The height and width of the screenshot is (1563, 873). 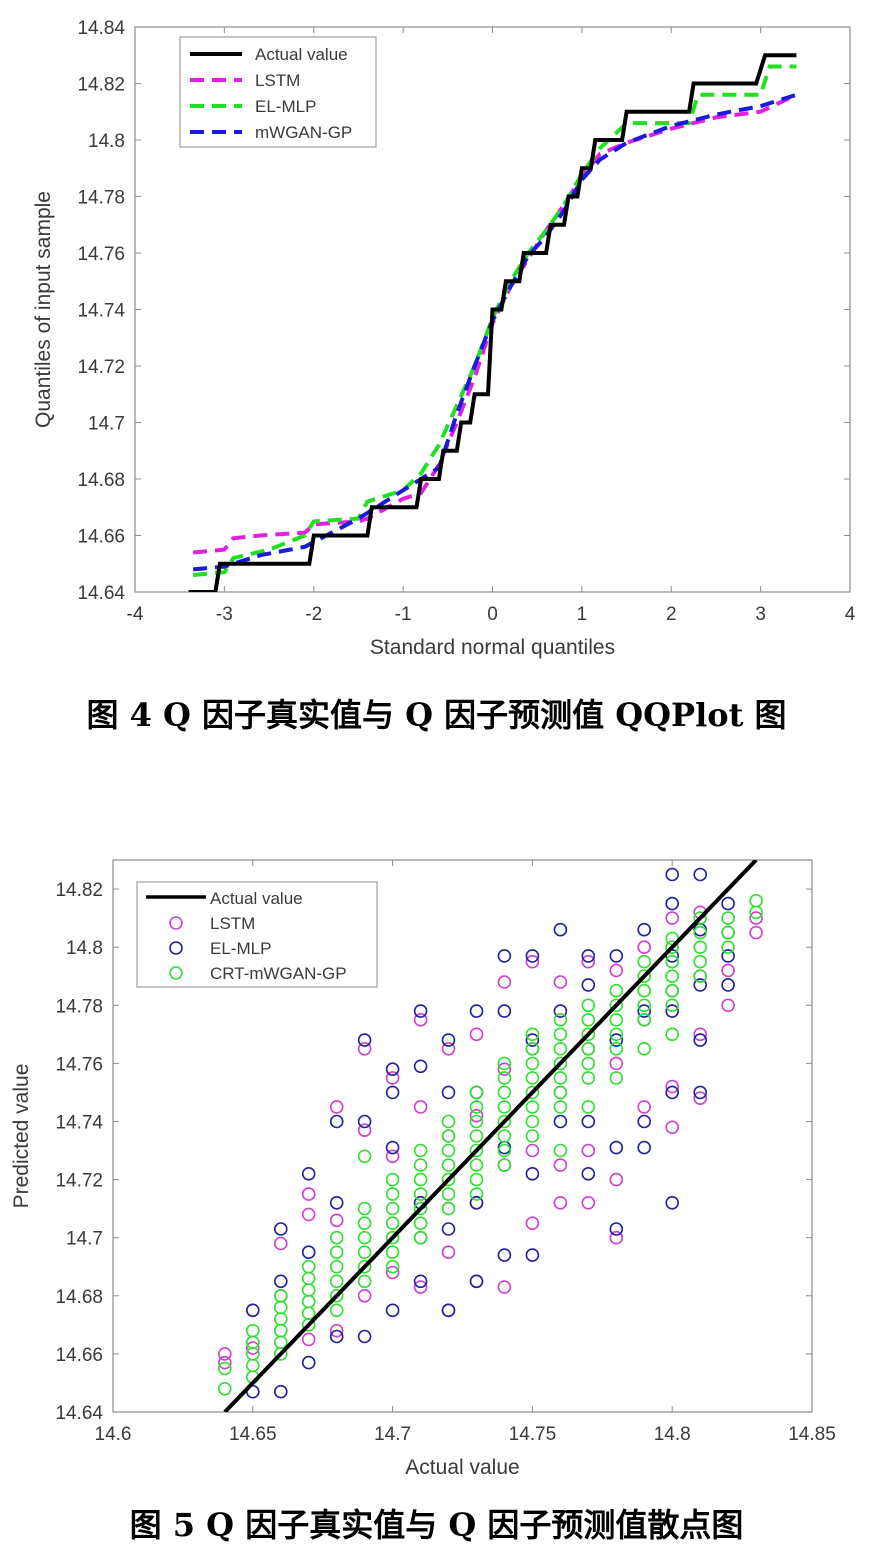 What do you see at coordinates (257, 934) in the screenshot?
I see `legend: Actual value LSTM EL-MLP CRT-mWGAN-GP` at bounding box center [257, 934].